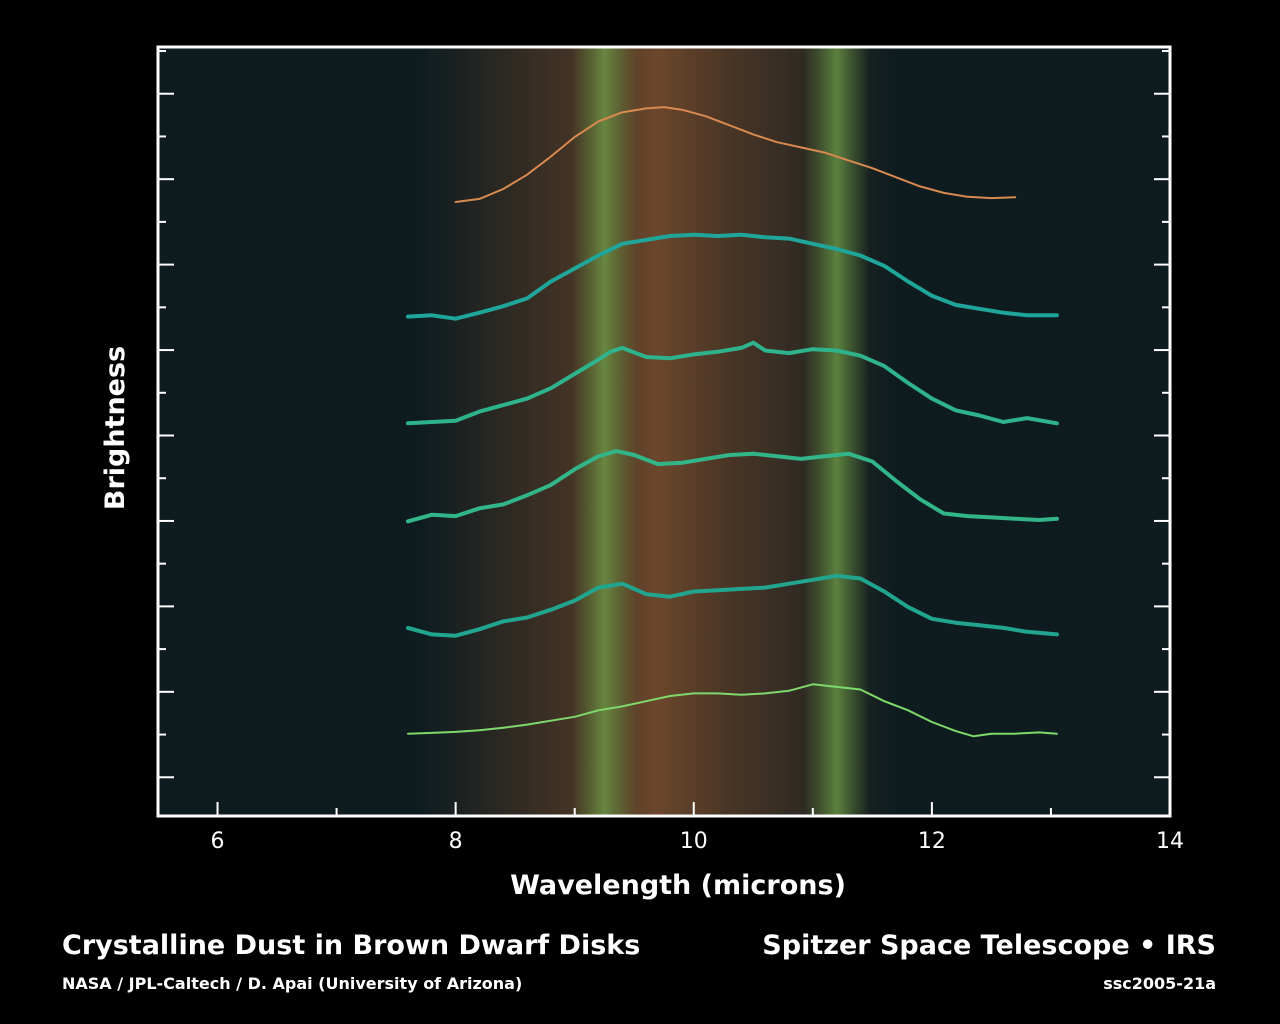  What do you see at coordinates (1159, 983) in the screenshot?
I see `image-id: ssc2005-21a` at bounding box center [1159, 983].